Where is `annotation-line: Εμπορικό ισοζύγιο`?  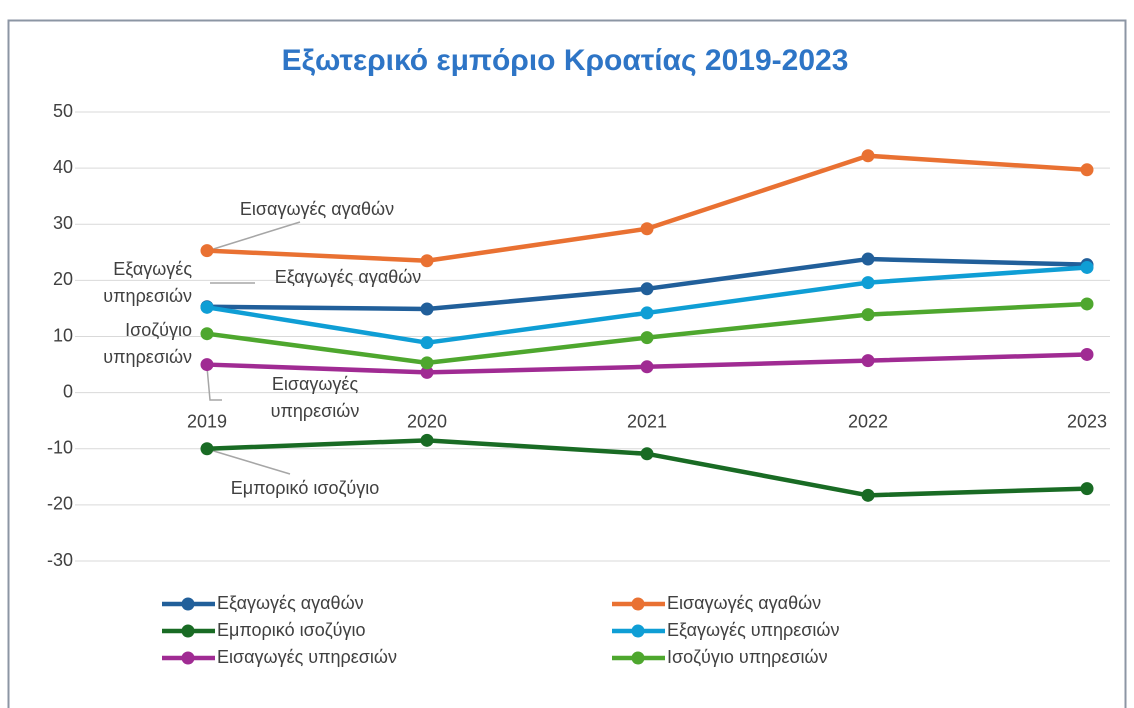 annotation-line: Εμπορικό ισοζύγιο is located at coordinates (305, 488).